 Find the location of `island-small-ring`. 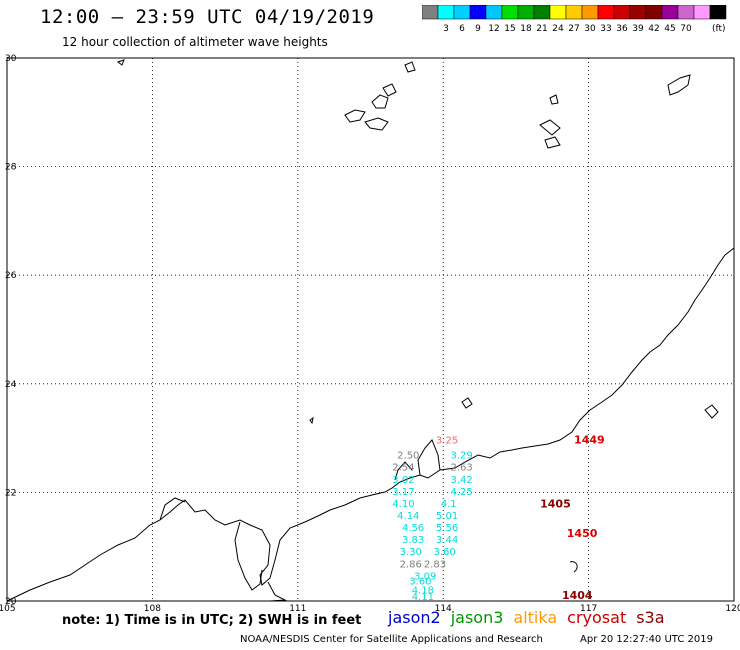

island-small-ring is located at coordinates (573, 567).